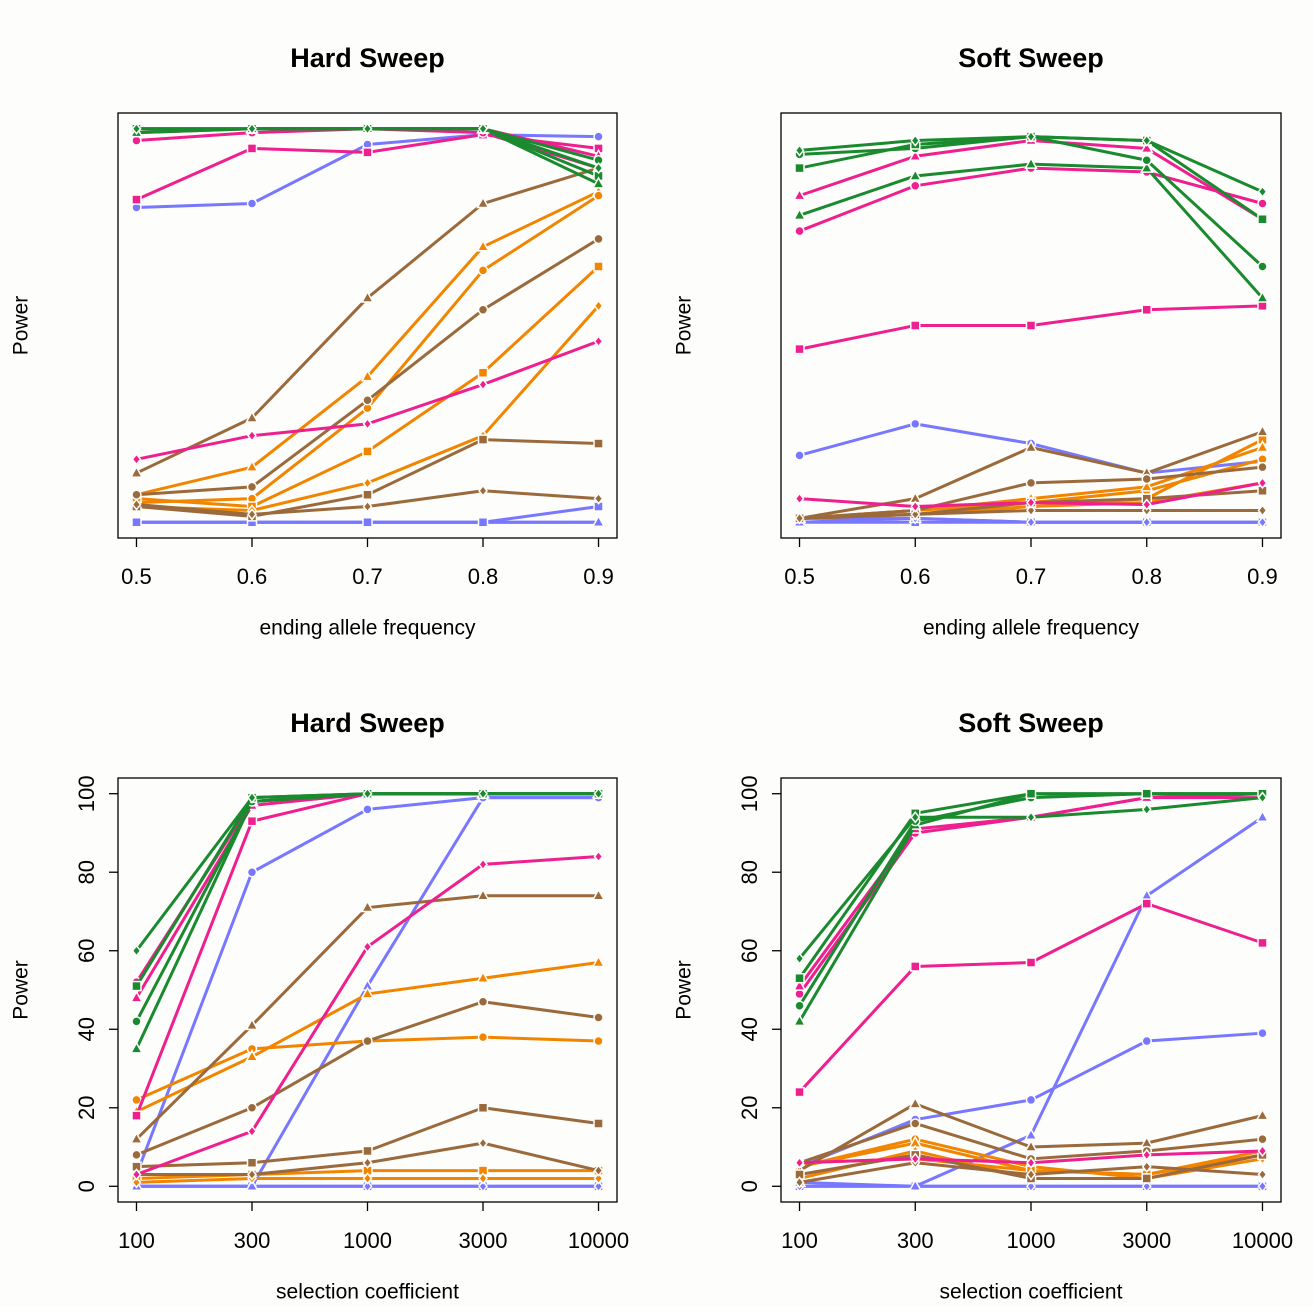 This screenshot has width=1313, height=1307. Describe the element at coordinates (367, 1240) in the screenshot. I see `x-tick-label: 1000` at that location.